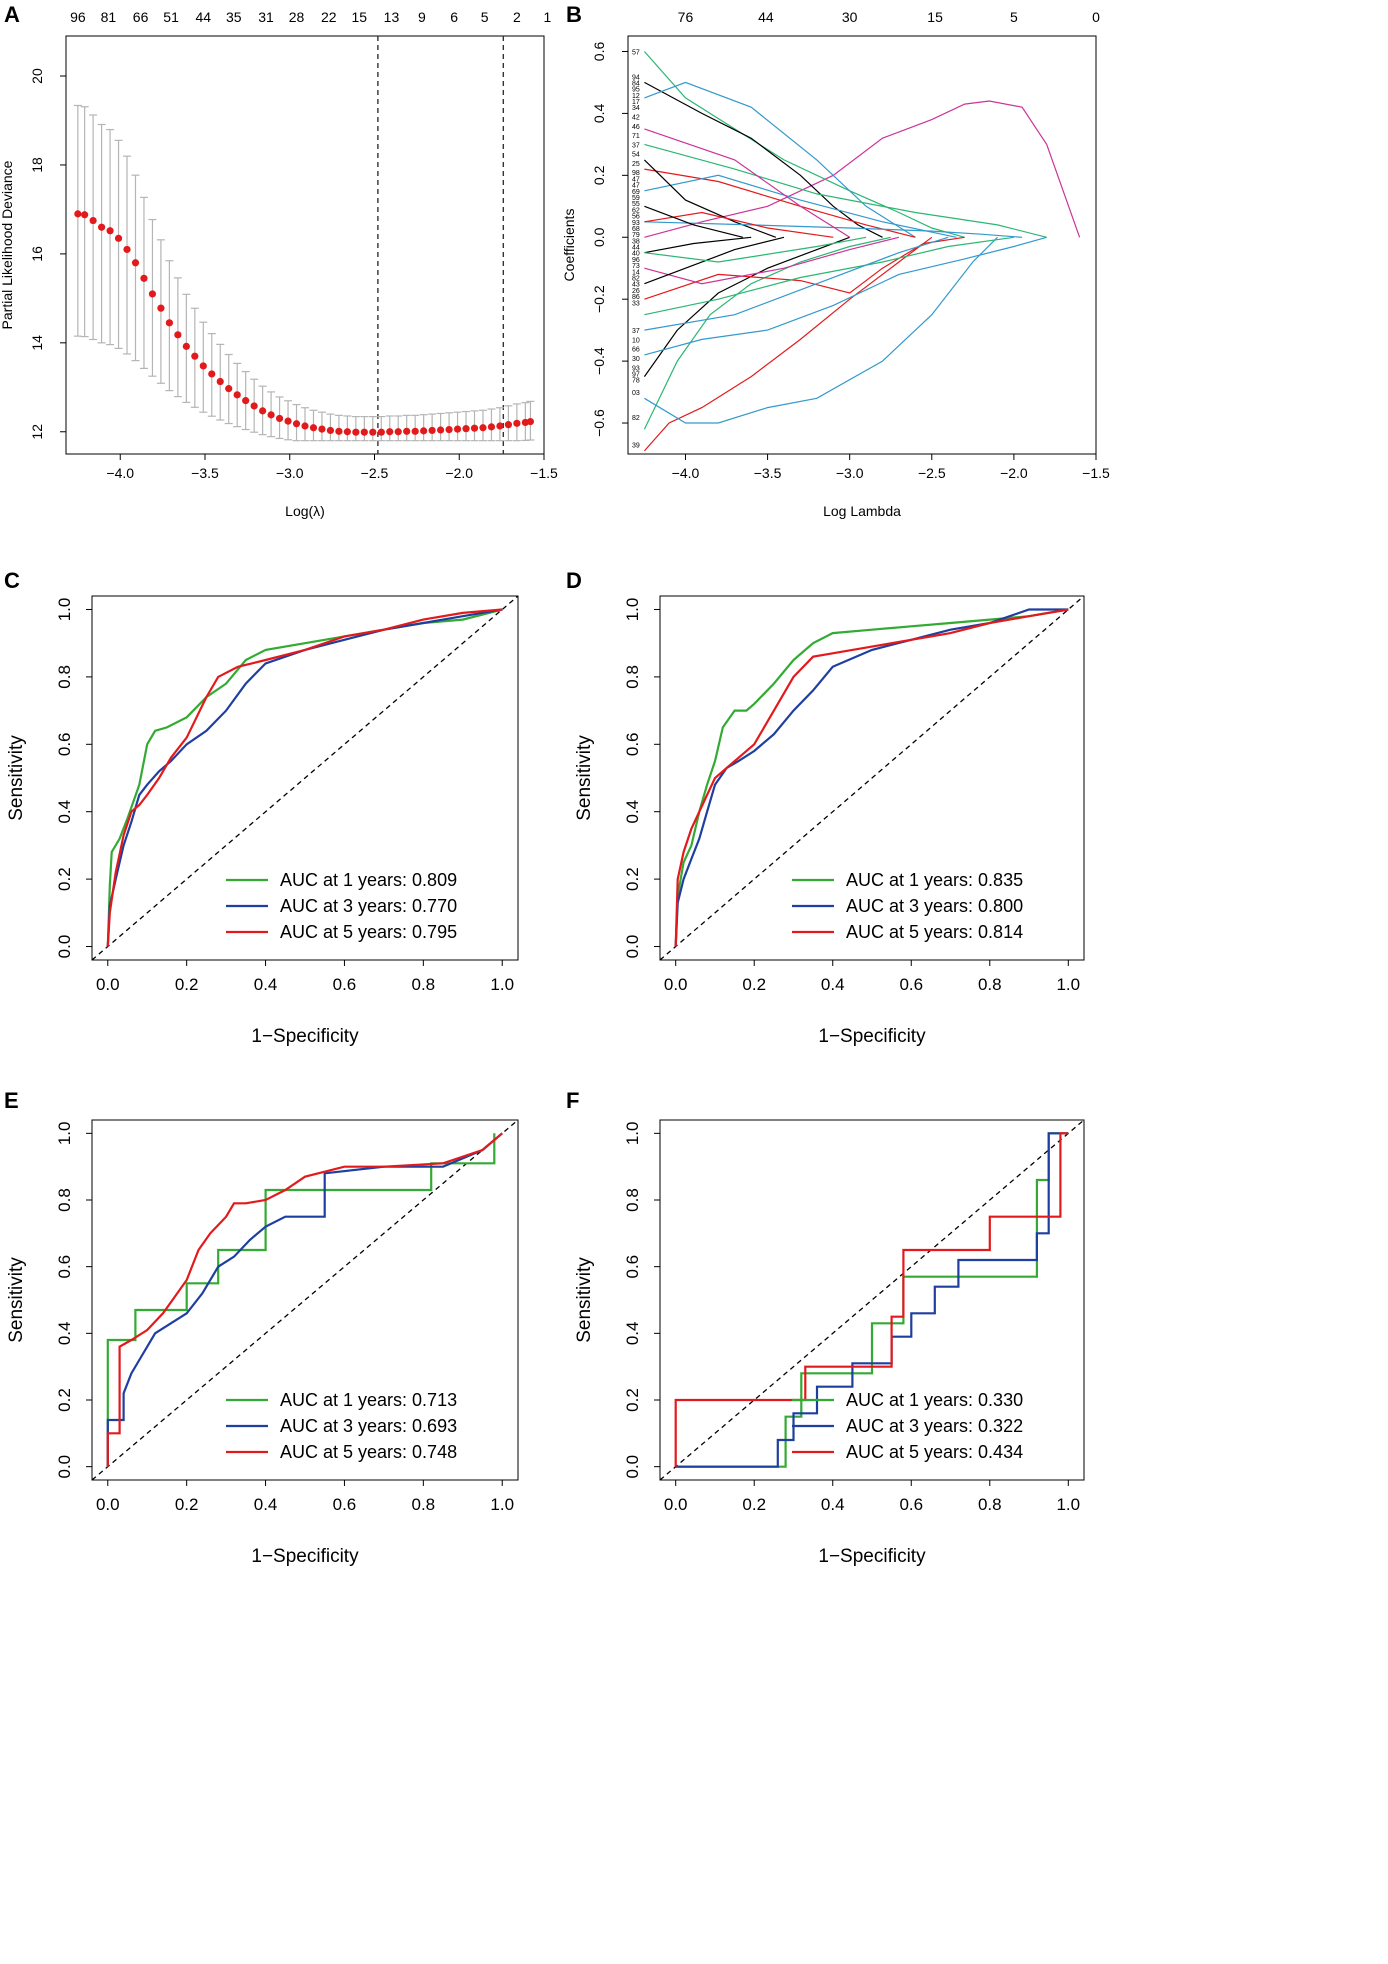  Describe the element at coordinates (109, 17) in the screenshot. I see `top-axis-label: 81` at that location.